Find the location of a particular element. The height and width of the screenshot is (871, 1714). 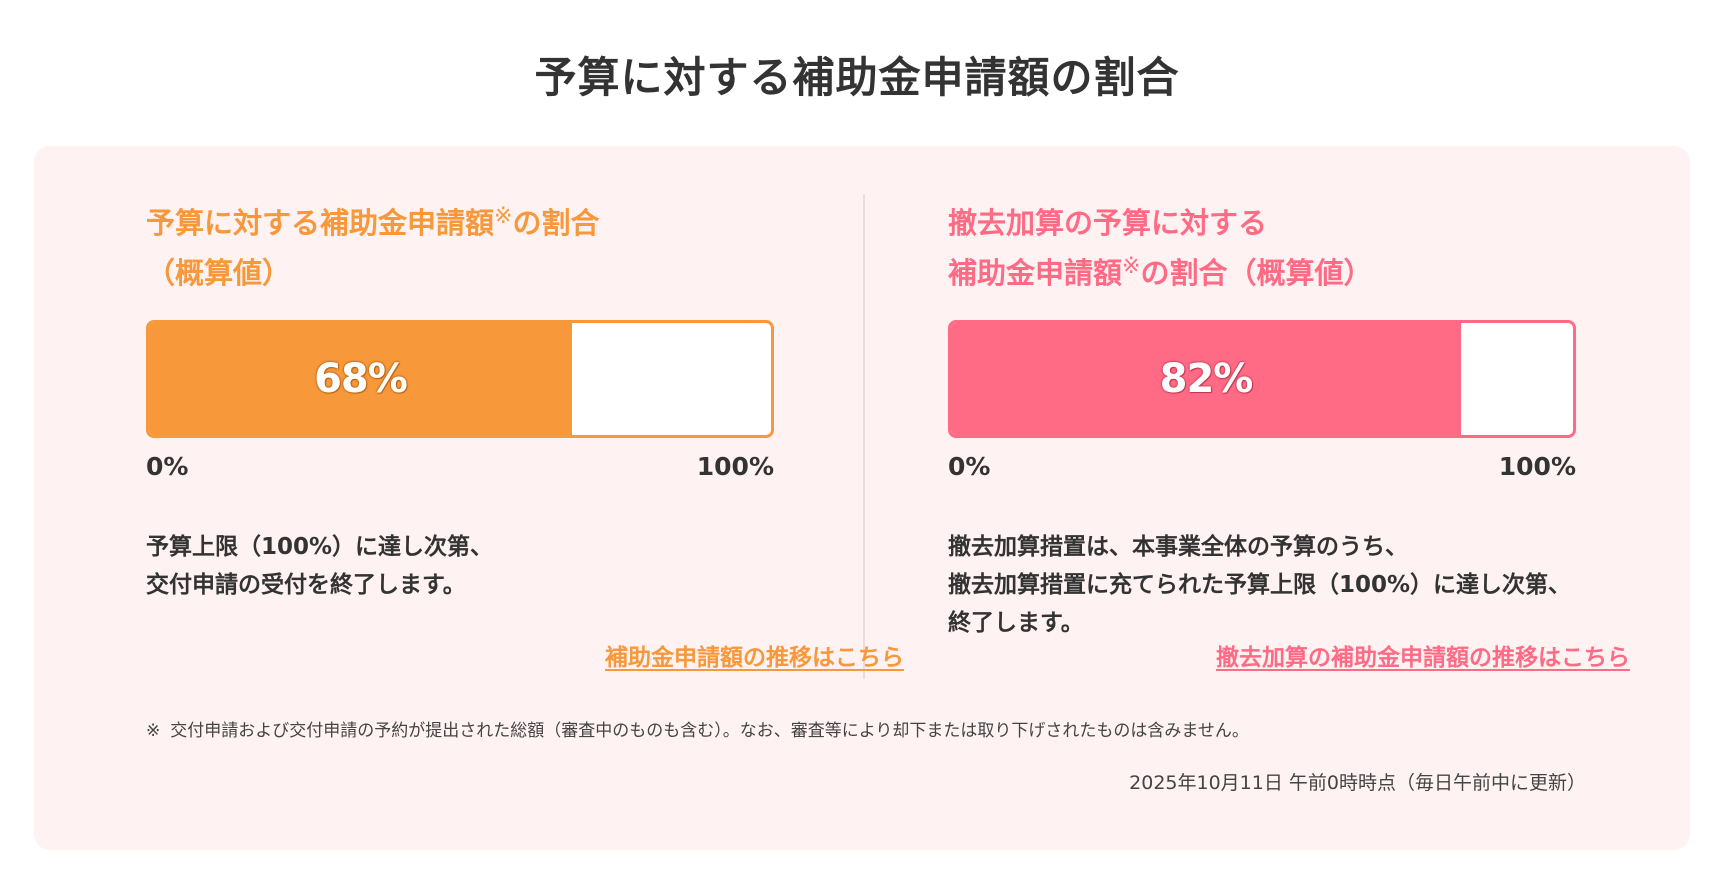

description-line: 撤去加算措置は、本事業全体の予算のうち、 is located at coordinates (1178, 547).